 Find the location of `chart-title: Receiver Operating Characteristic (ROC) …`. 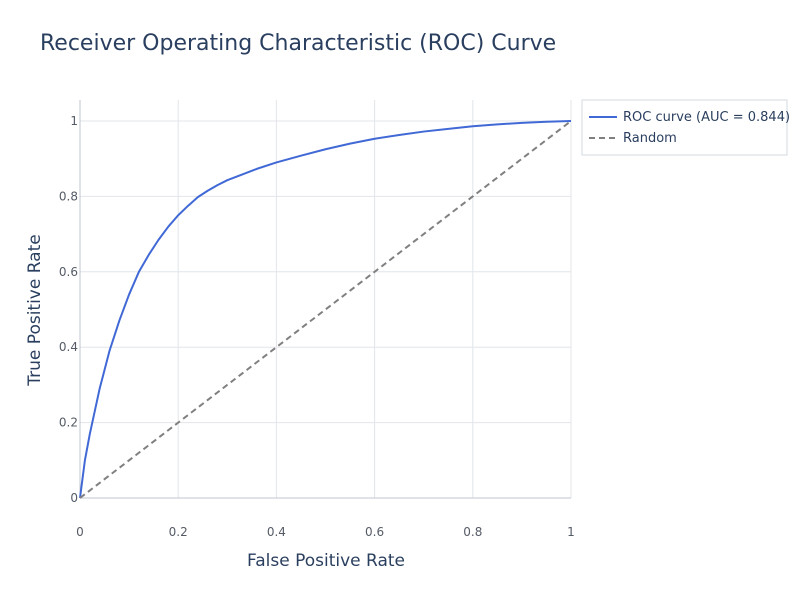

chart-title: Receiver Operating Characteristic (ROC) … is located at coordinates (298, 43).